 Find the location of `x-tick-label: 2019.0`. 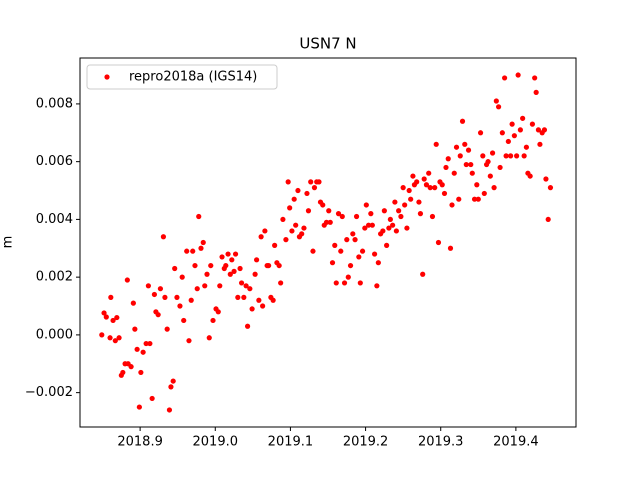

x-tick-label: 2019.0 is located at coordinates (216, 442).